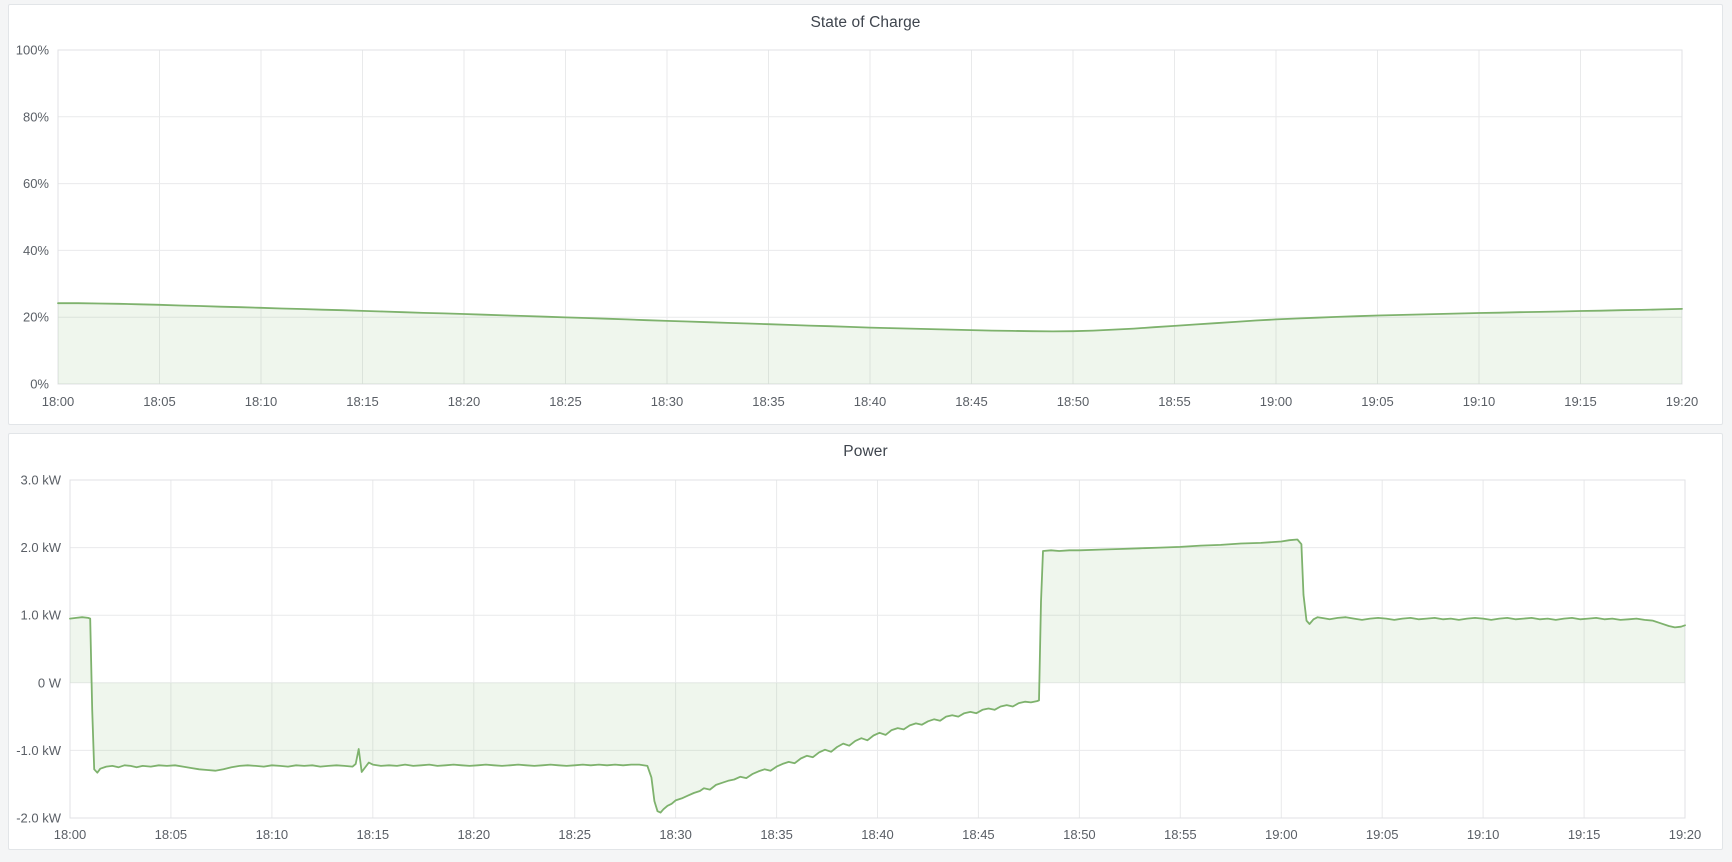 This screenshot has width=1732, height=862. I want to click on svg-text: 3.0 kW, so click(41, 480).